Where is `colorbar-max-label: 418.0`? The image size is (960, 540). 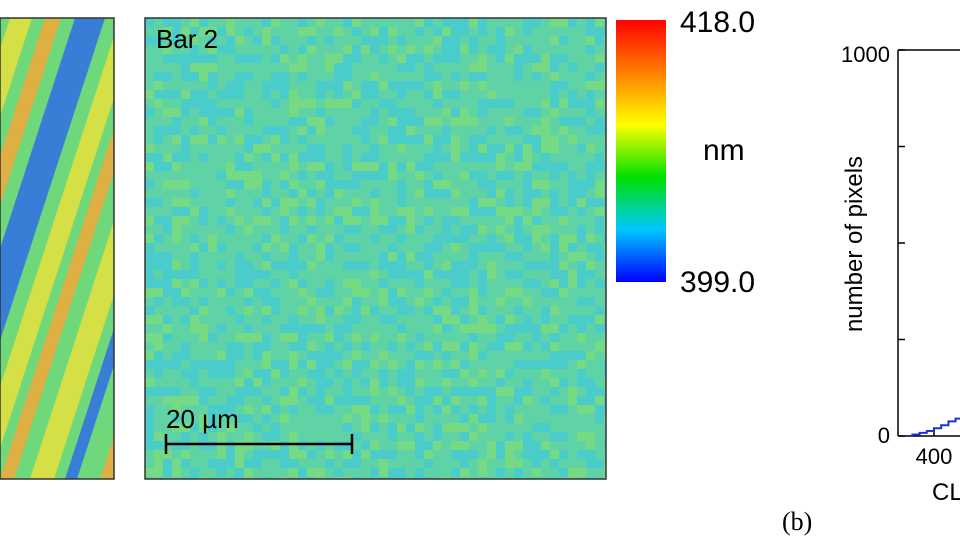 colorbar-max-label: 418.0 is located at coordinates (717, 22).